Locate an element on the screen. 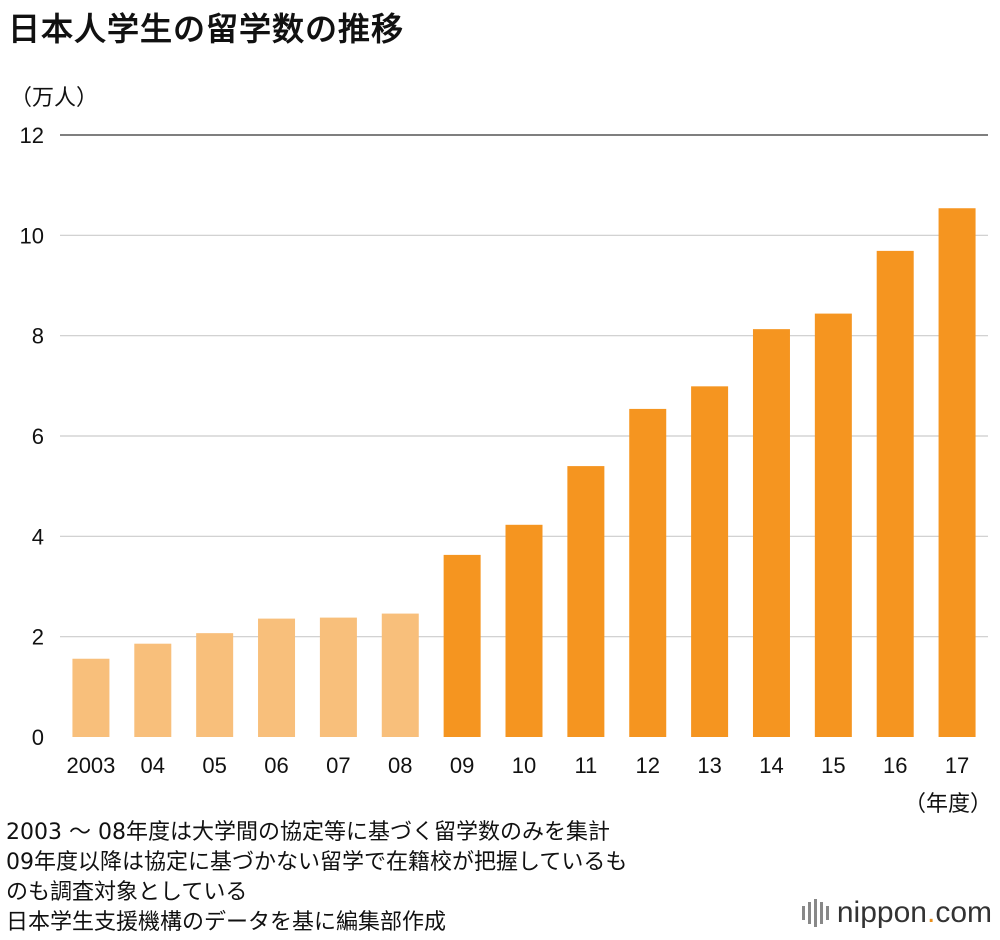 The image size is (1000, 940). footnote-line: 2003 ～ 08年度は大学間の協定等に基づく留学数のみを集計 is located at coordinates (308, 832).